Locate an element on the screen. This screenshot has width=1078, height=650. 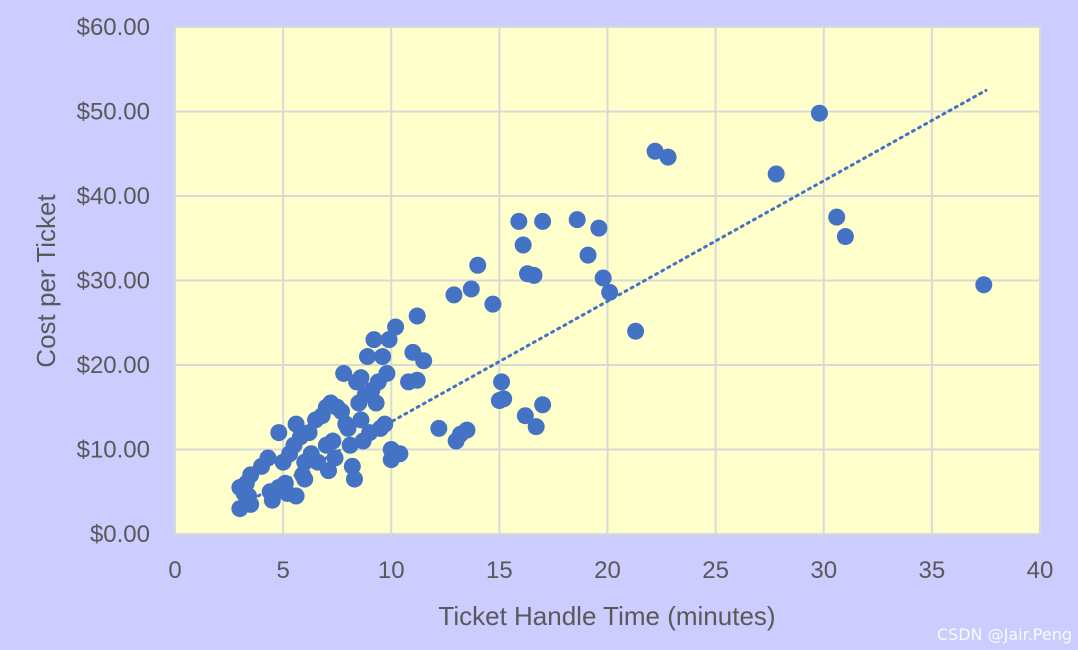
x-tick-label: 20 is located at coordinates (607, 570).